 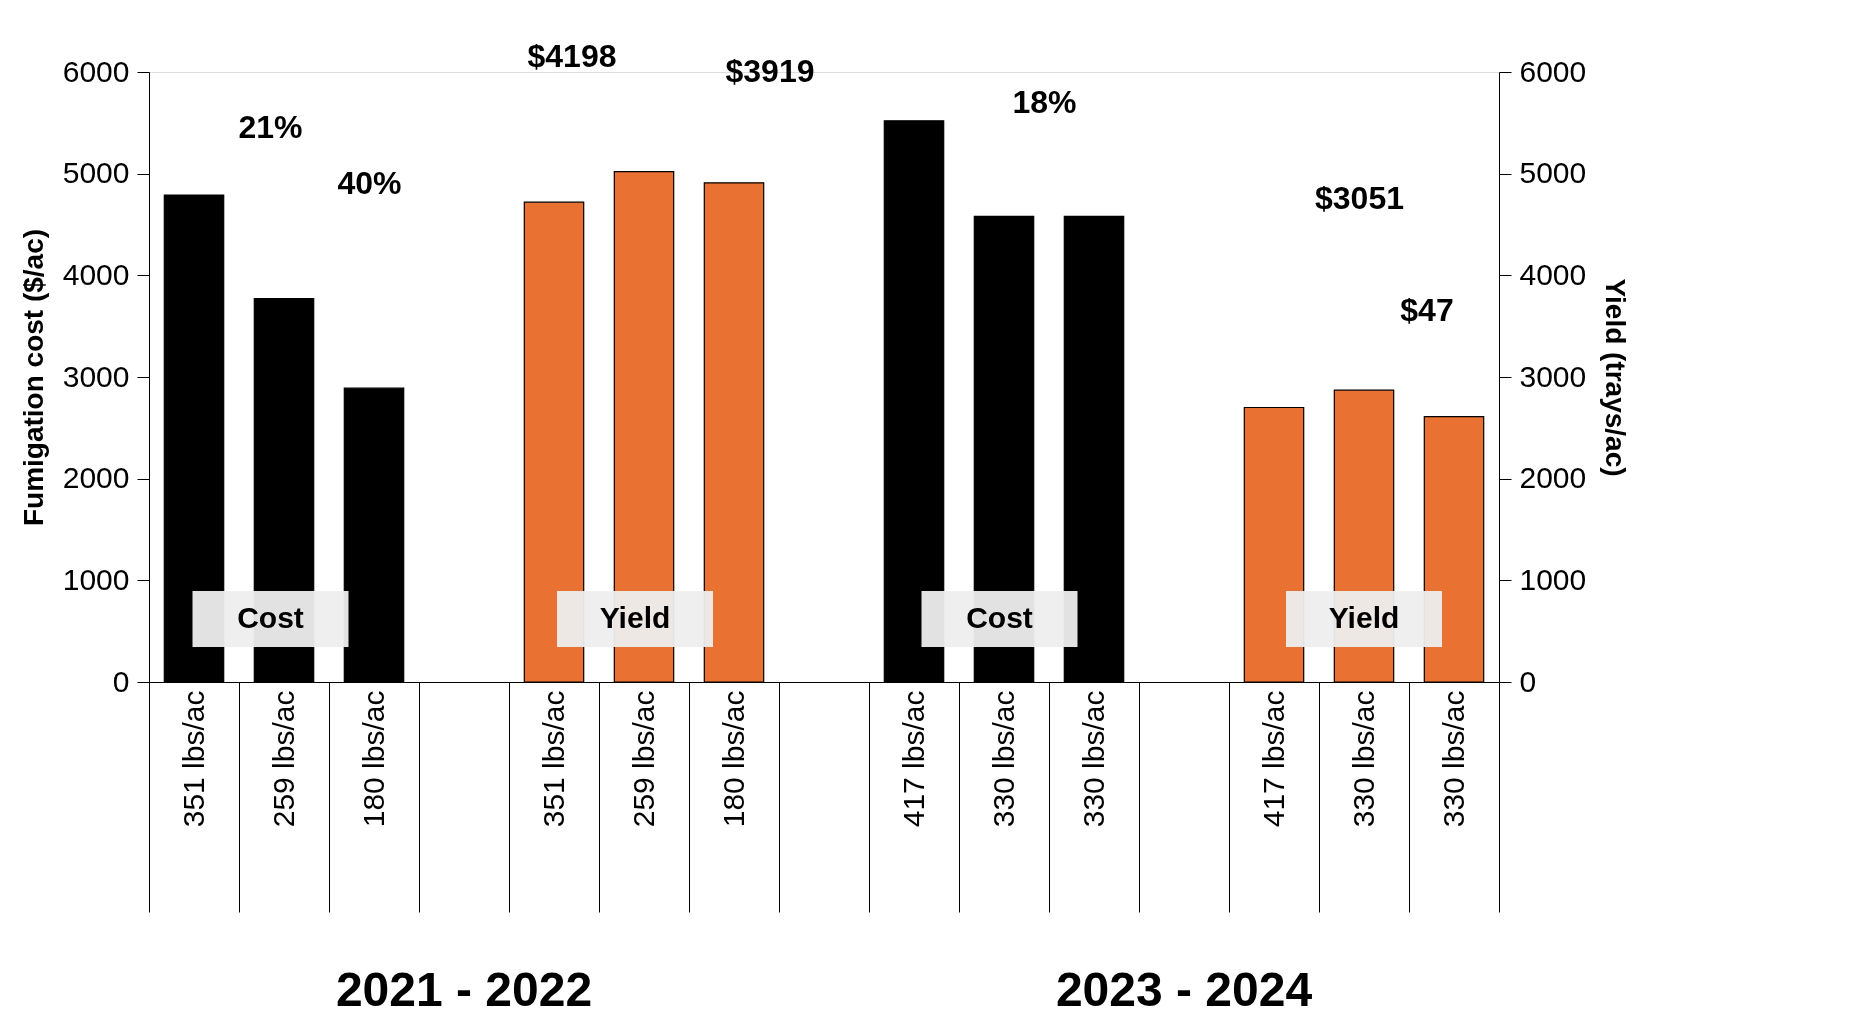 What do you see at coordinates (1616, 377) in the screenshot?
I see `y2-axis-title: Yield (trays/ac)` at bounding box center [1616, 377].